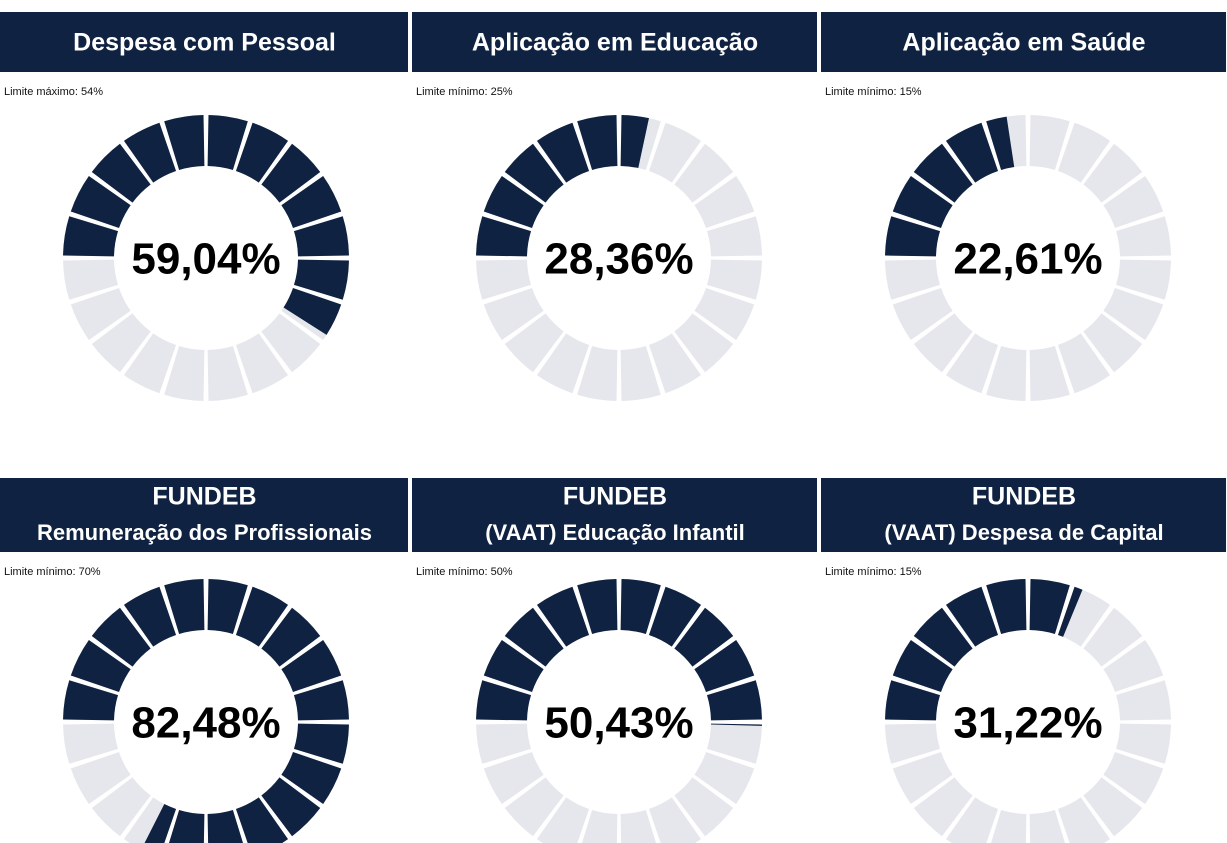 This screenshot has width=1227, height=843. Describe the element at coordinates (464, 572) in the screenshot. I see `limit-note: Limite mínimo: 50%` at that location.